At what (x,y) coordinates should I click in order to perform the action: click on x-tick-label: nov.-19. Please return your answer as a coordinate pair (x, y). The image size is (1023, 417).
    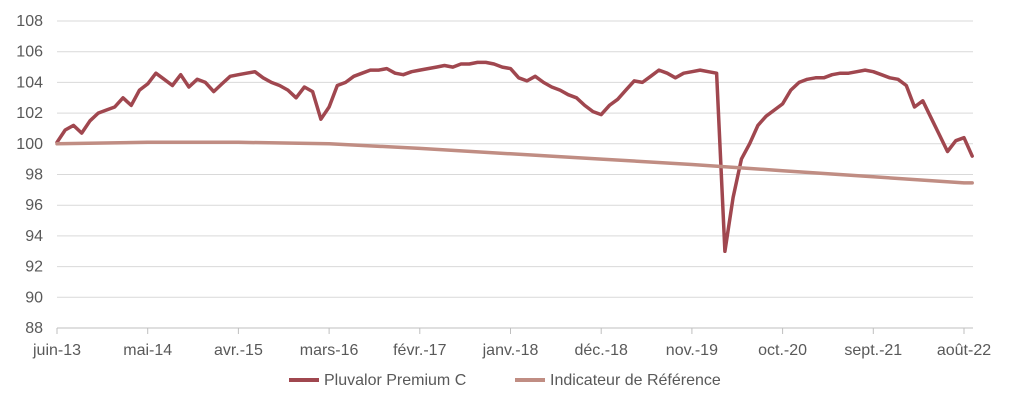
    Looking at the image, I should click on (692, 350).